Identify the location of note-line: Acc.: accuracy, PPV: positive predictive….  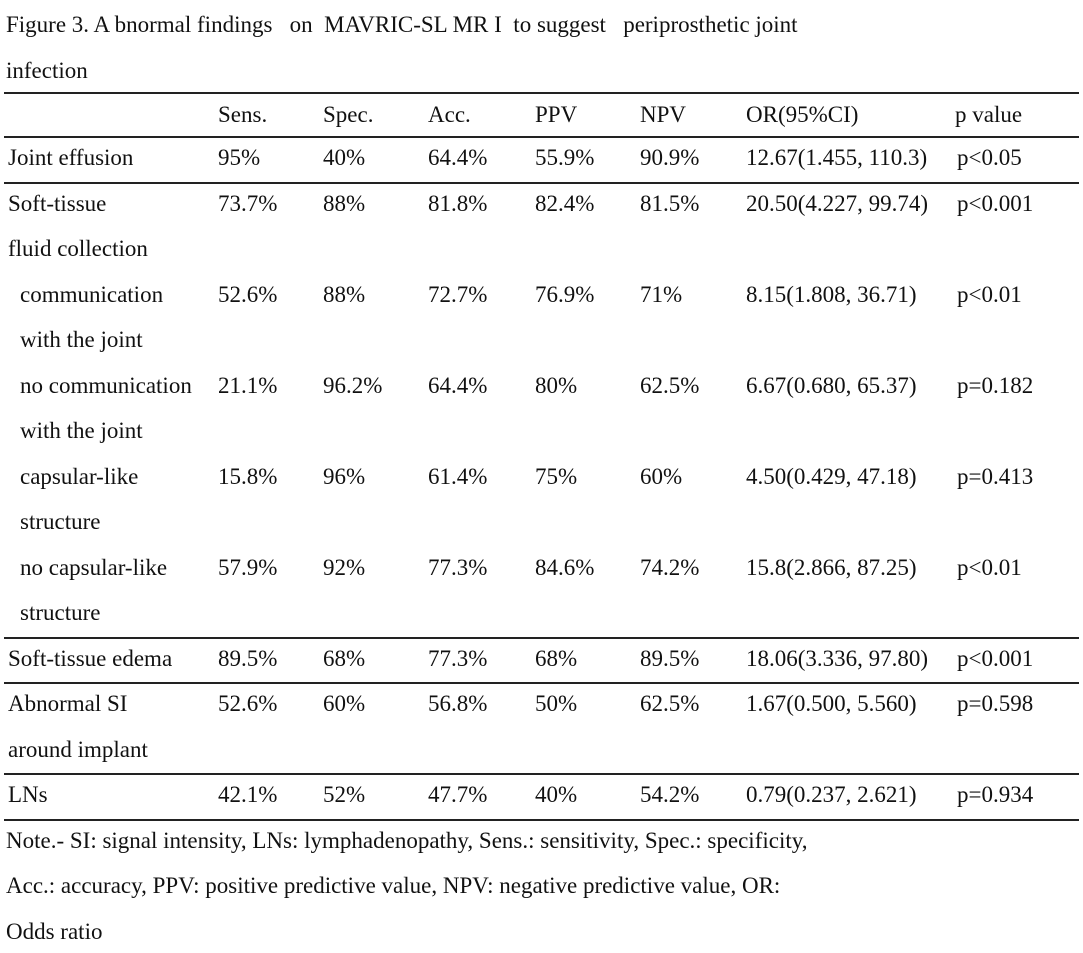
(393, 885).